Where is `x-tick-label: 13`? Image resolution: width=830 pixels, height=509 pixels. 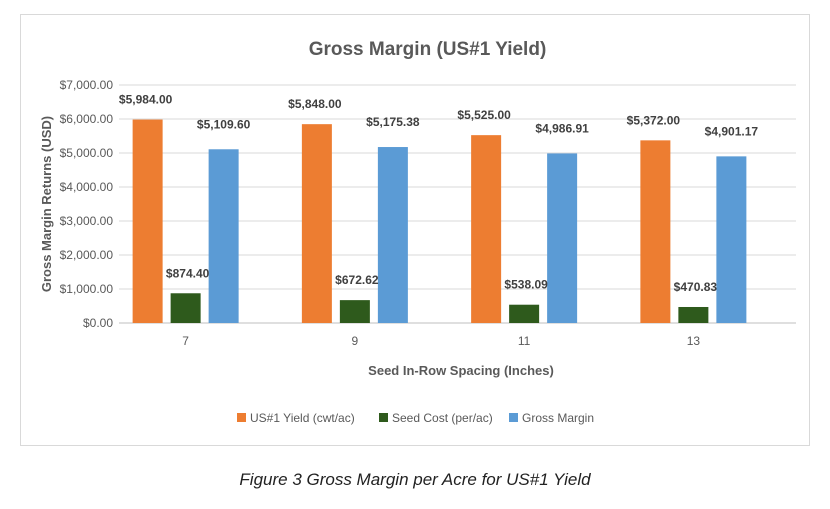
x-tick-label: 13 is located at coordinates (694, 341).